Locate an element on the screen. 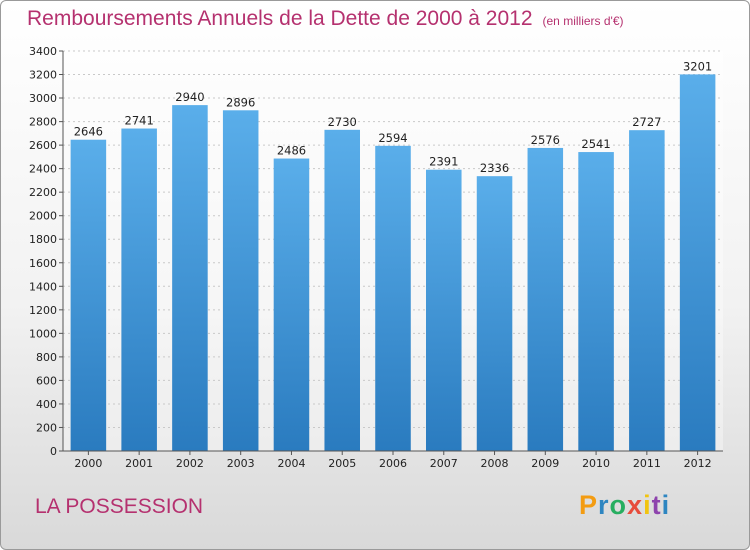 This screenshot has width=750, height=550. y-tick-label: 2000 is located at coordinates (43, 216).